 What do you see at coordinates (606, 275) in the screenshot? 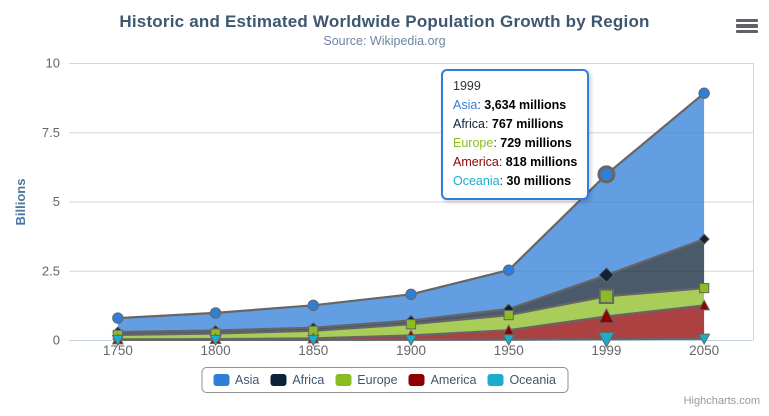
I see `marker-diamond-africa-1999` at bounding box center [606, 275].